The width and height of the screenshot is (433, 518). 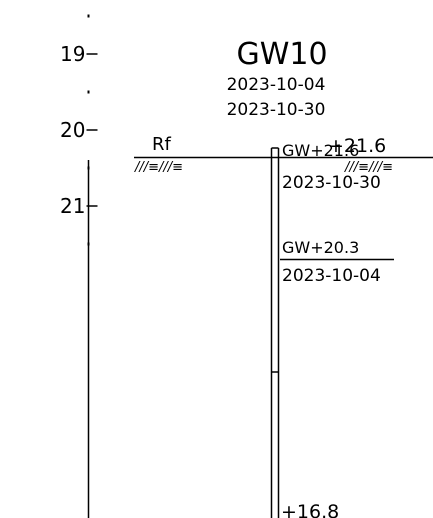 What do you see at coordinates (368, 167) in the screenshot?
I see `ground-hatch-right: ///≡///≡` at bounding box center [368, 167].